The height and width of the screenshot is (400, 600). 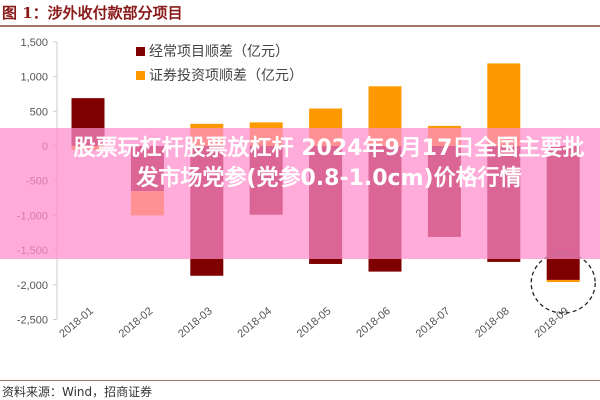 What do you see at coordinates (77, 392) in the screenshot?
I see `source-note: 资料来源：Wind，招商证券` at bounding box center [77, 392].